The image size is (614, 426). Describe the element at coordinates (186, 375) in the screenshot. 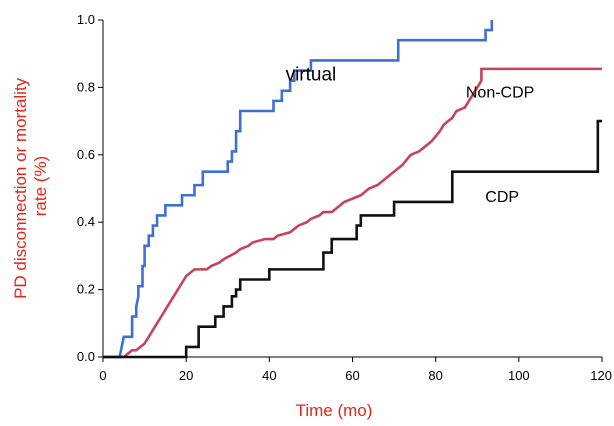

I see `x-tick-label: 20` at that location.